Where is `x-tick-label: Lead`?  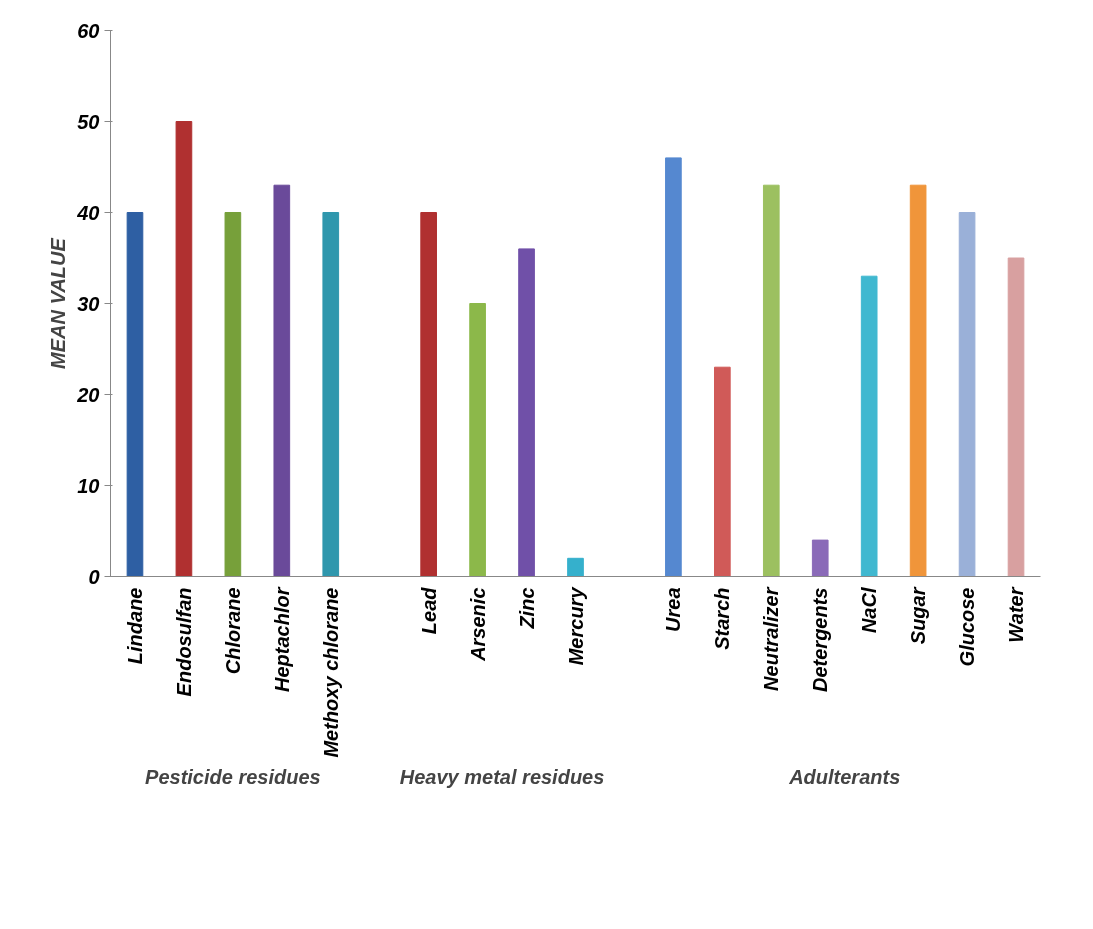 x-tick-label: Lead is located at coordinates (428, 610).